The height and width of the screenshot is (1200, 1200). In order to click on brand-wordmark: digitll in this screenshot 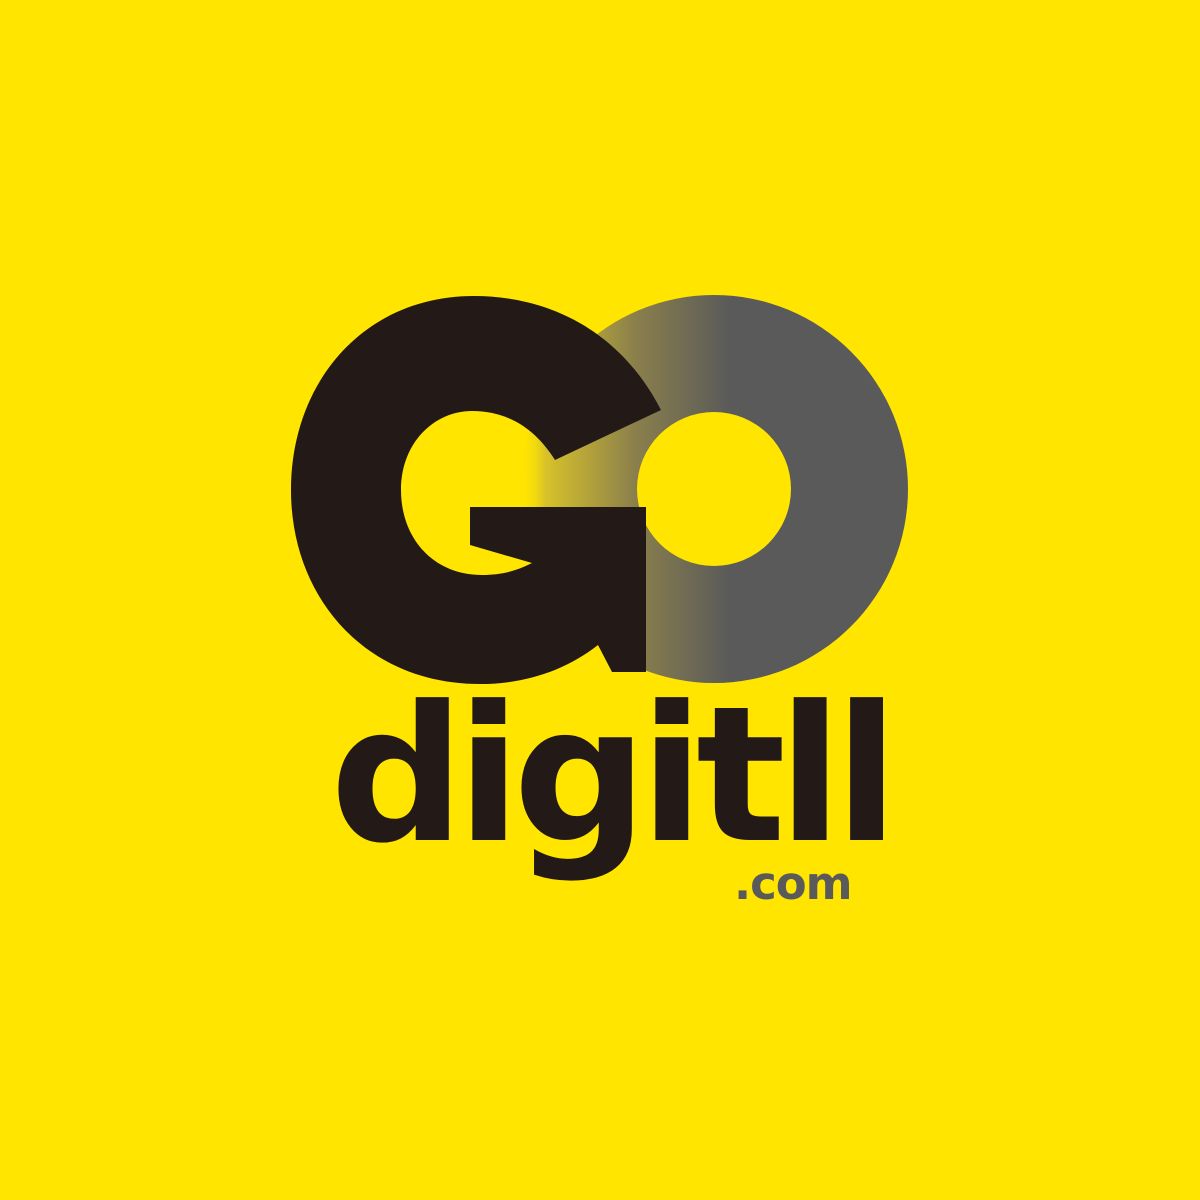, I will do `click(614, 775)`.